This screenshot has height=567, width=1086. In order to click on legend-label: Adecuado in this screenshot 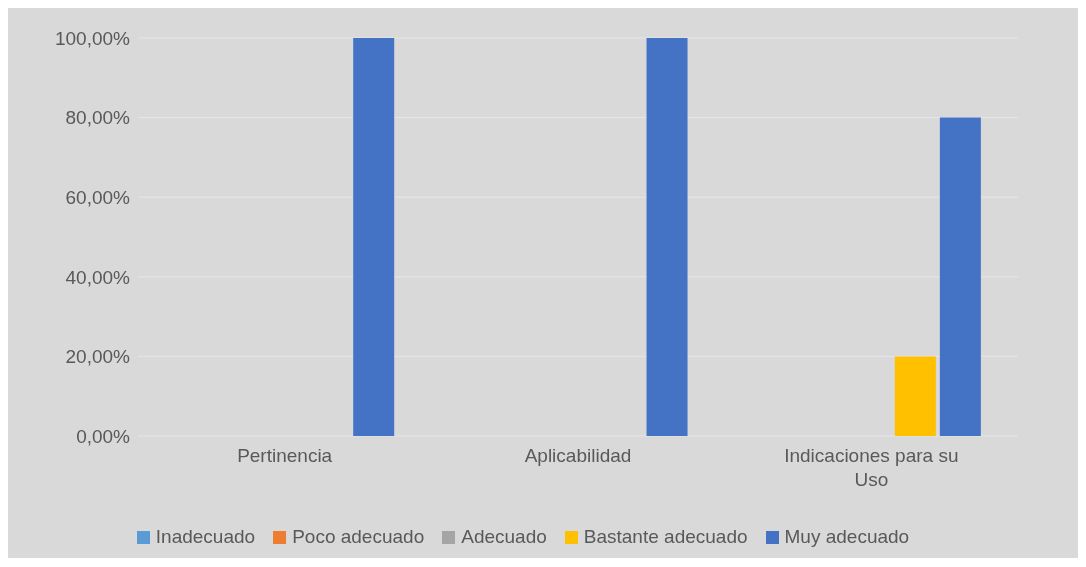, I will do `click(504, 537)`.